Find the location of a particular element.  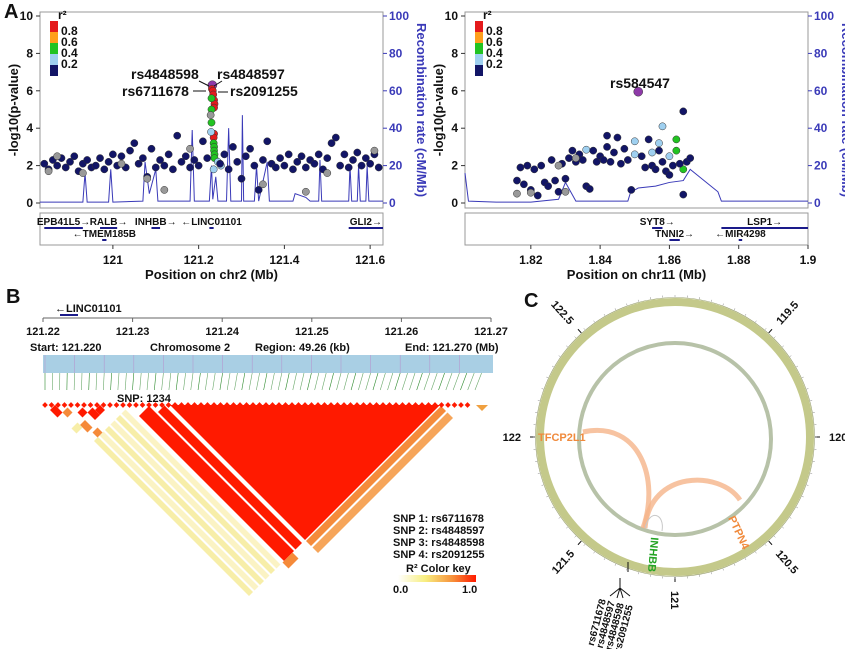

circos-tick-label: 120.5 is located at coordinates (786, 562).